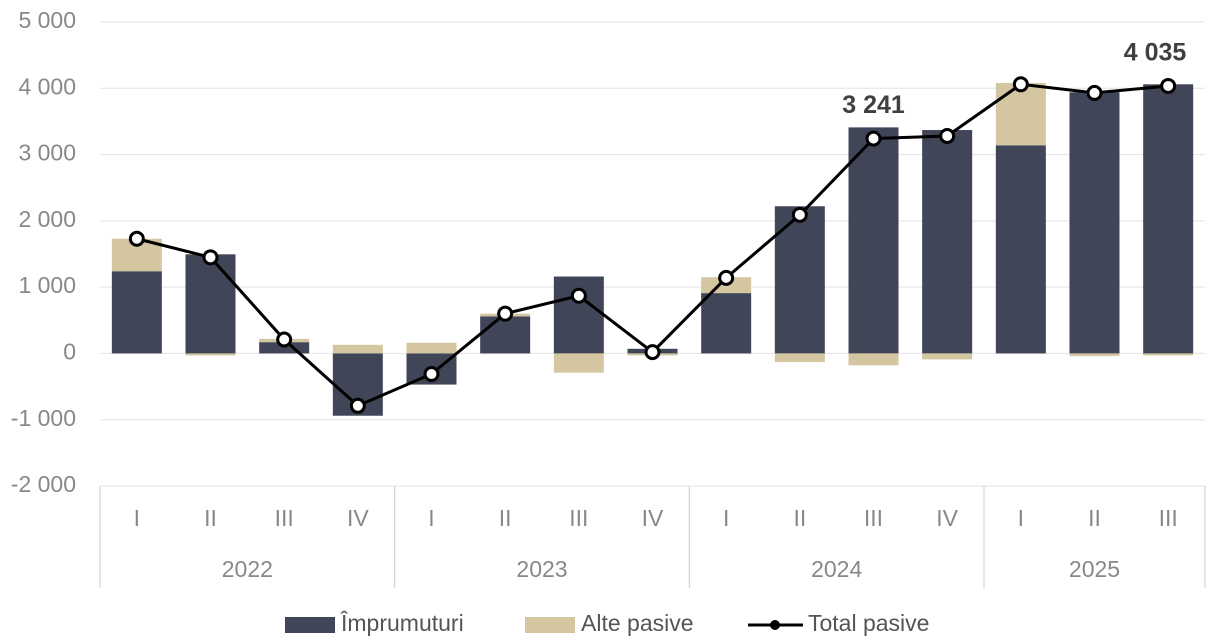  I want to click on legend-marker, so click(775, 625).